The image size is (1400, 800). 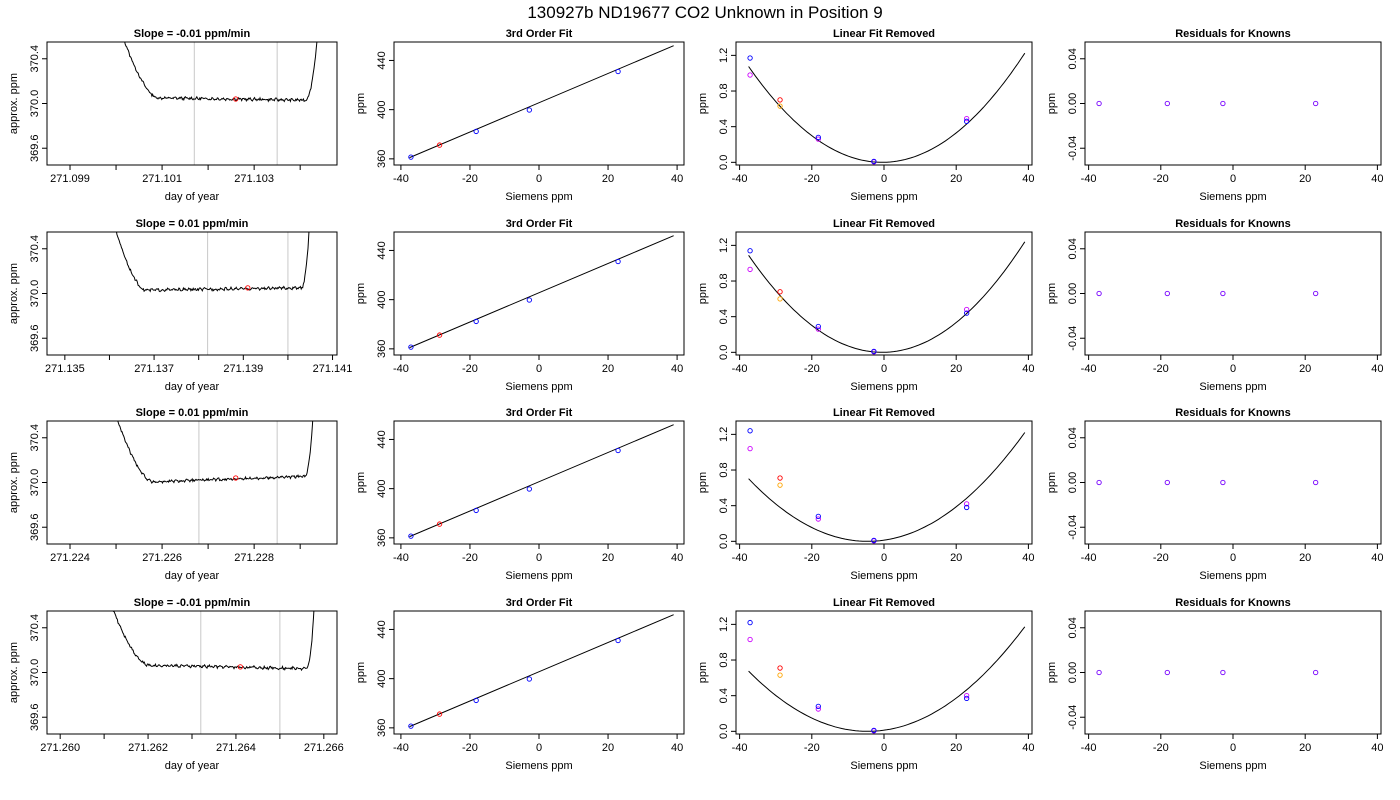 What do you see at coordinates (236, 748) in the screenshot?
I see `x-tick-label: 271.264` at bounding box center [236, 748].